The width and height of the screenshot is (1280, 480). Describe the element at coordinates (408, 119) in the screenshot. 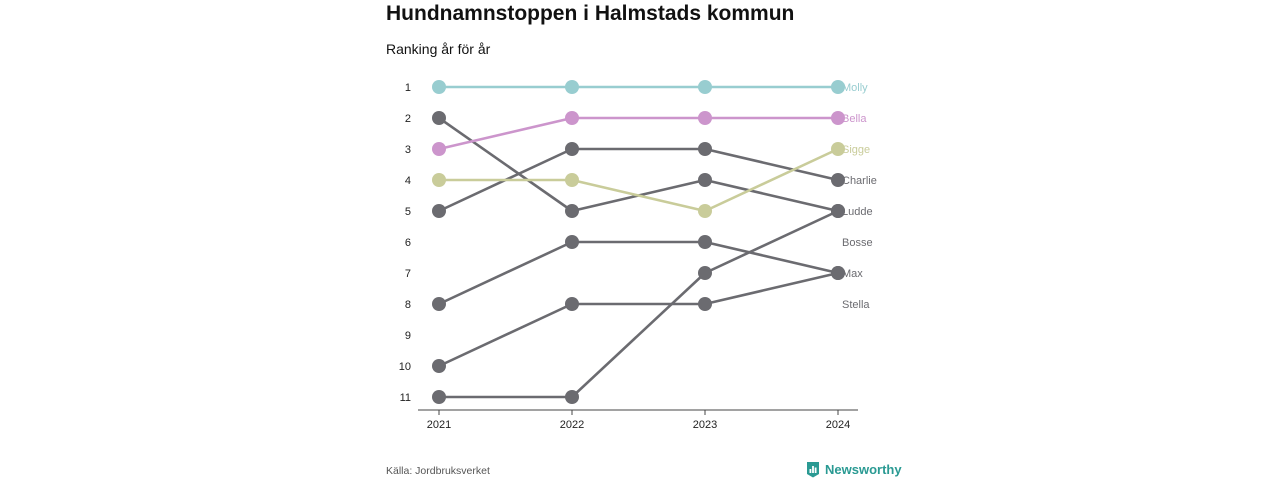

I see `y-tick-label: 2` at that location.